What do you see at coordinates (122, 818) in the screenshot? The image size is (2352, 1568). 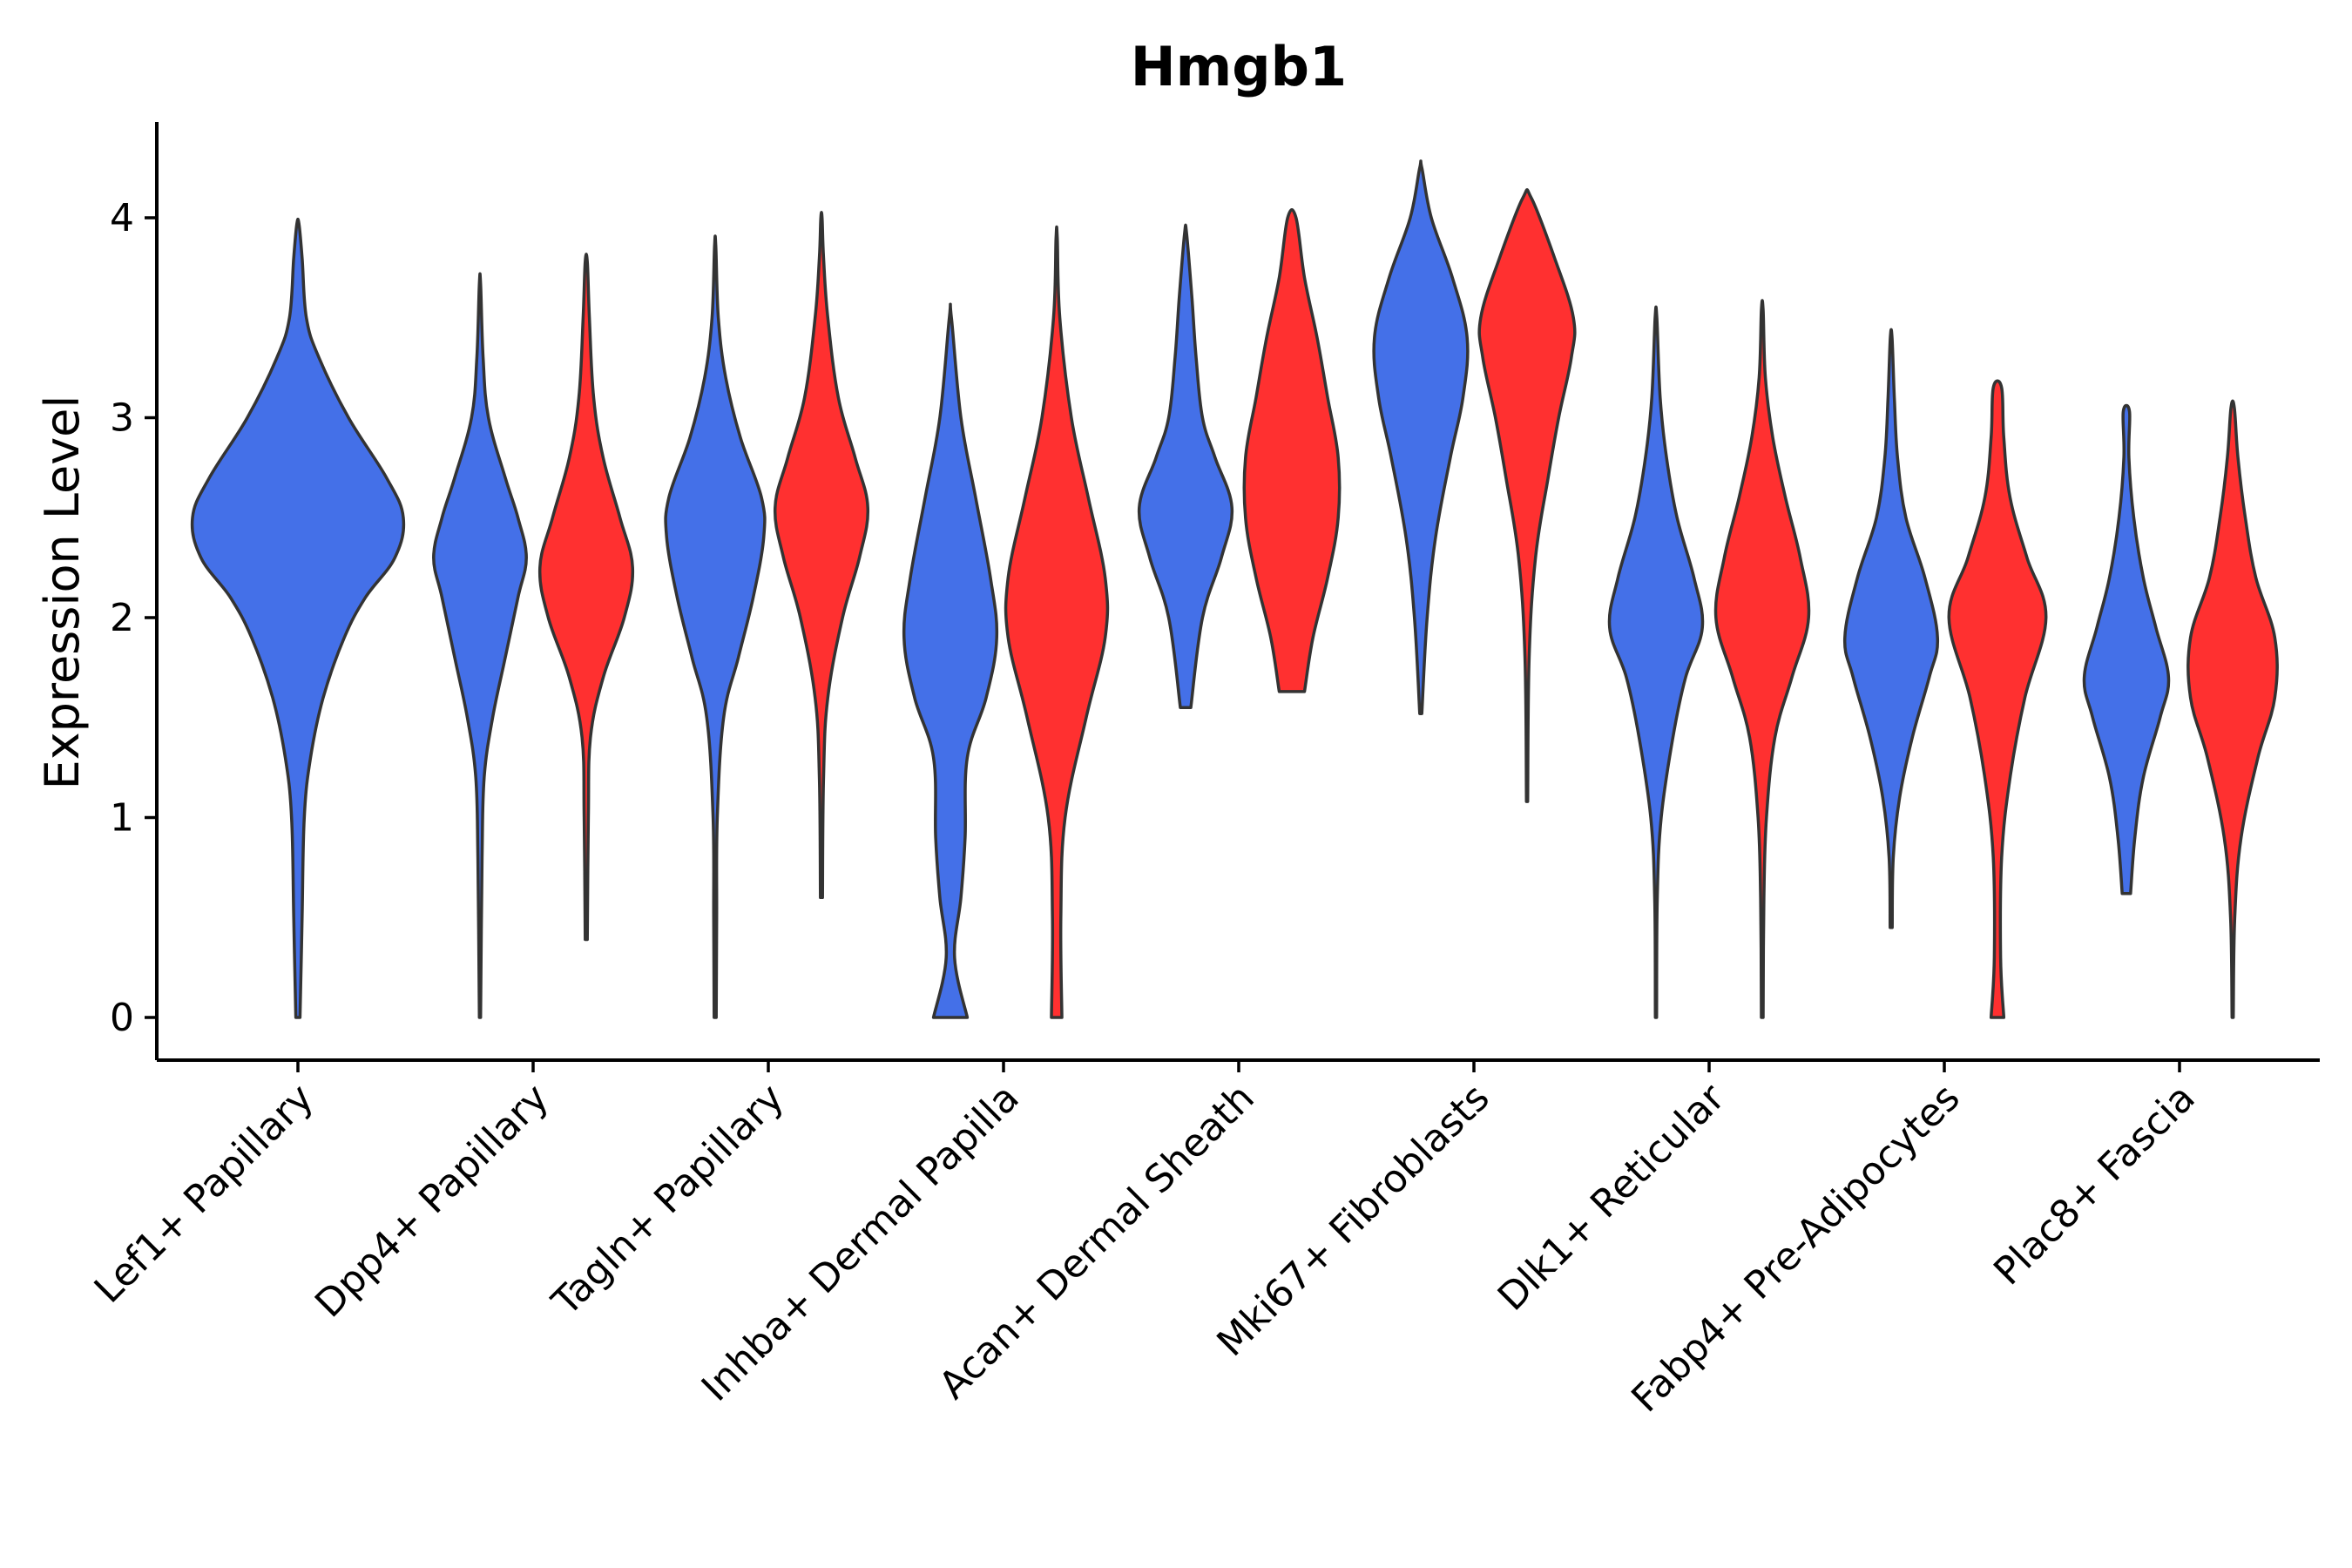 I see `y-tick-label: 1` at bounding box center [122, 818].